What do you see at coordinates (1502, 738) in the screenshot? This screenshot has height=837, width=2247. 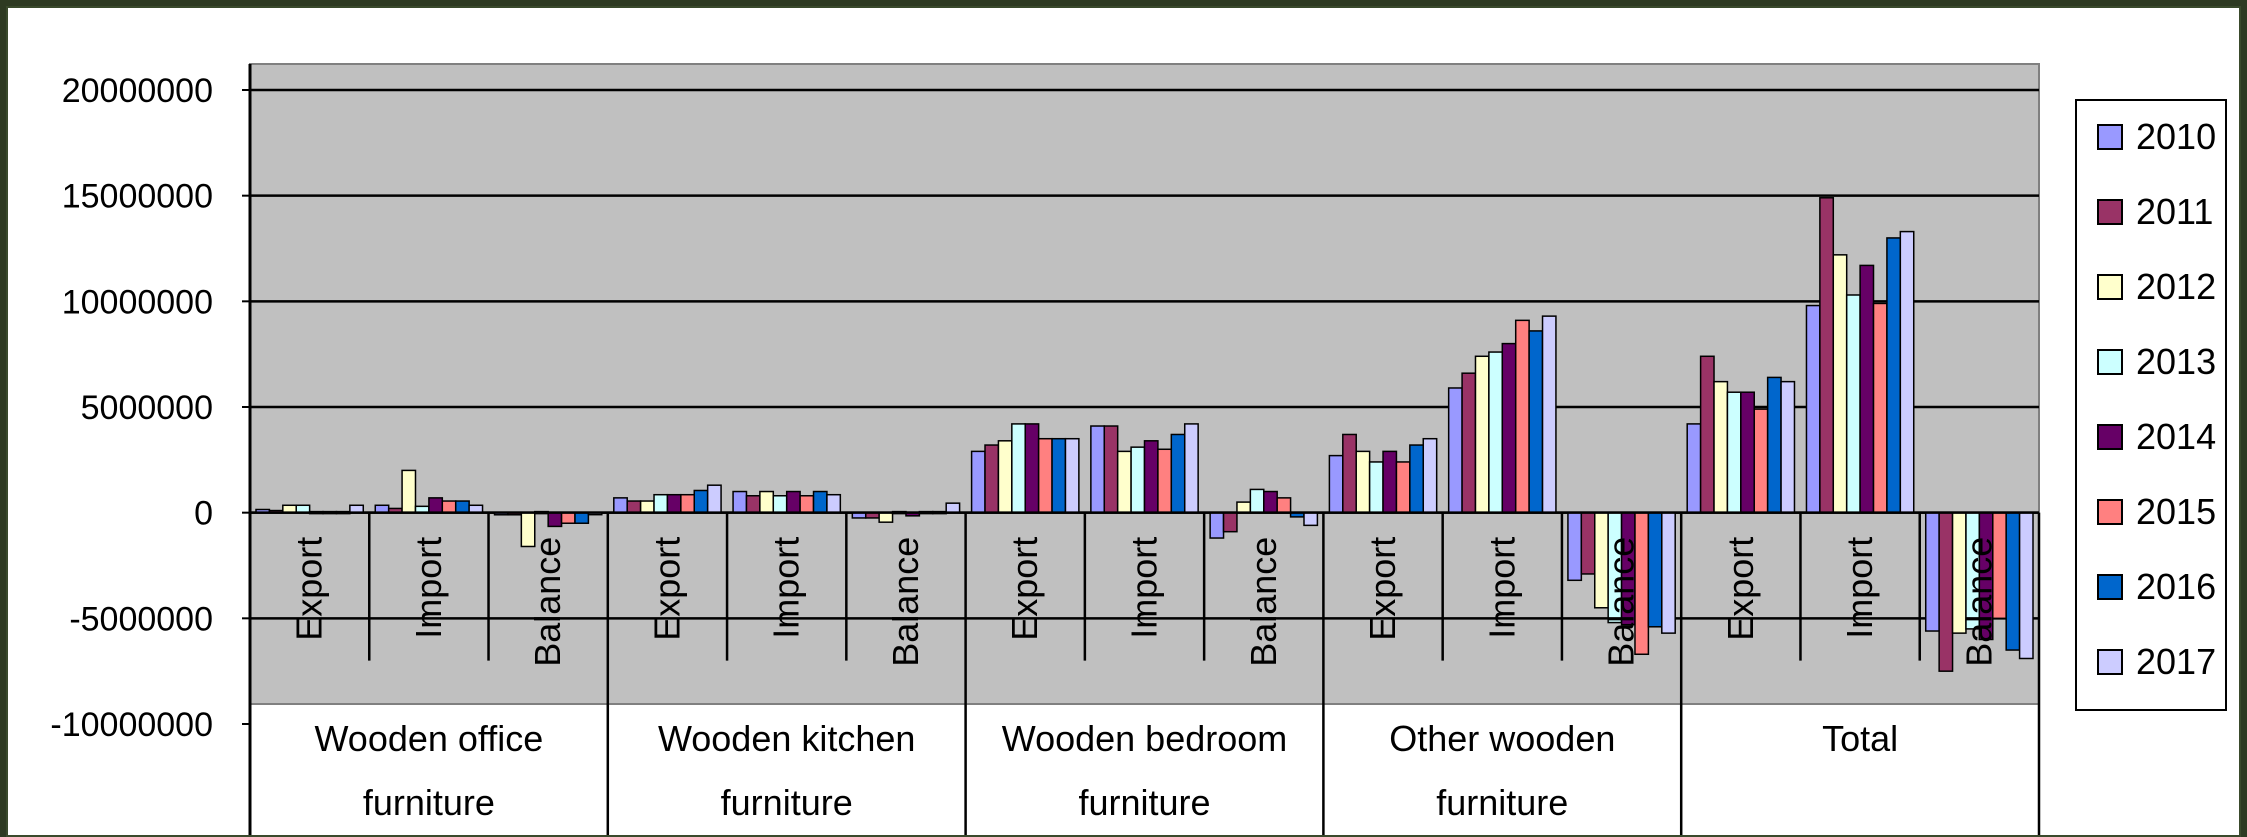 I see `x-group-label: Other wooden` at bounding box center [1502, 738].